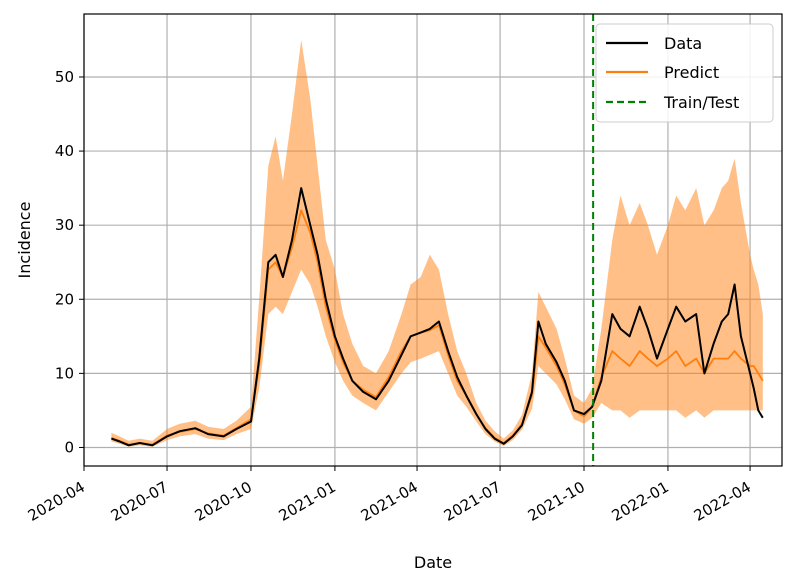 This screenshot has width=796, height=586. I want to click on legend-label-train-test: Train/Test, so click(701, 102).